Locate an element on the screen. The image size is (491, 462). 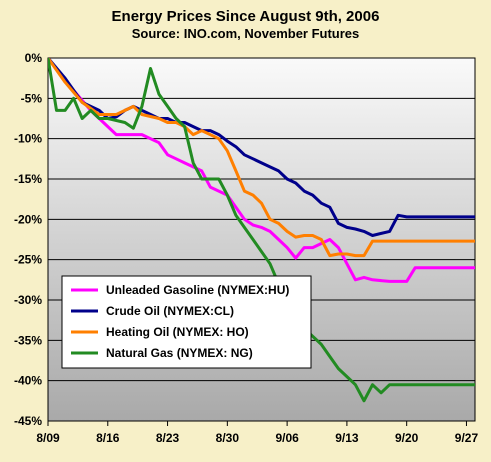
legend-label: Crude Oil (NYMEX:CL) is located at coordinates (170, 311).